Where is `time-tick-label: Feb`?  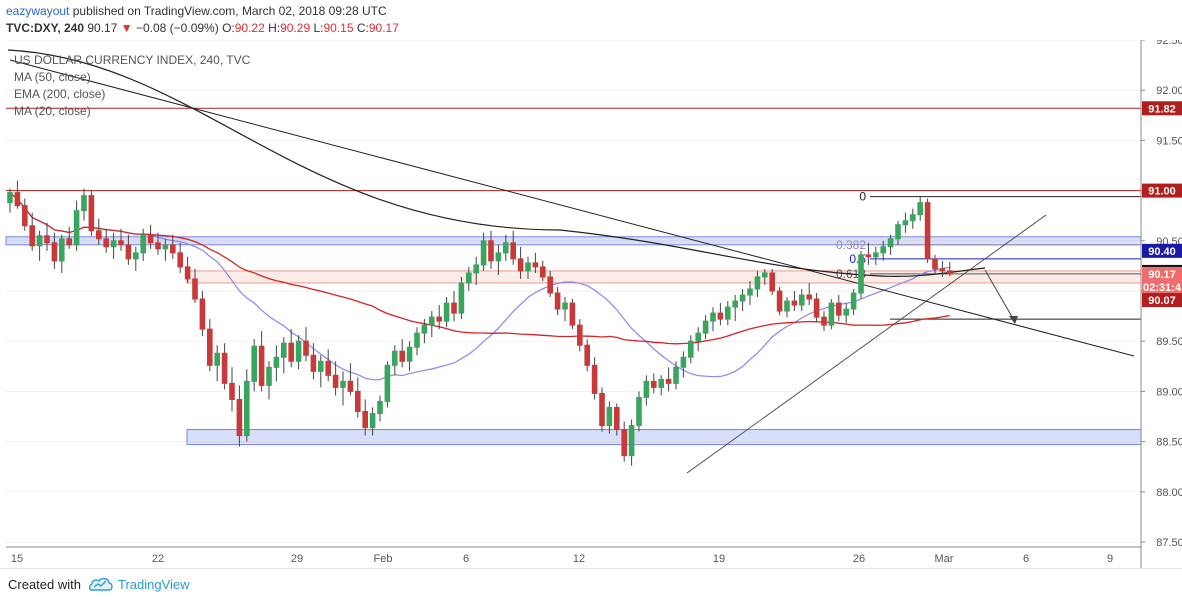 time-tick-label: Feb is located at coordinates (383, 559).